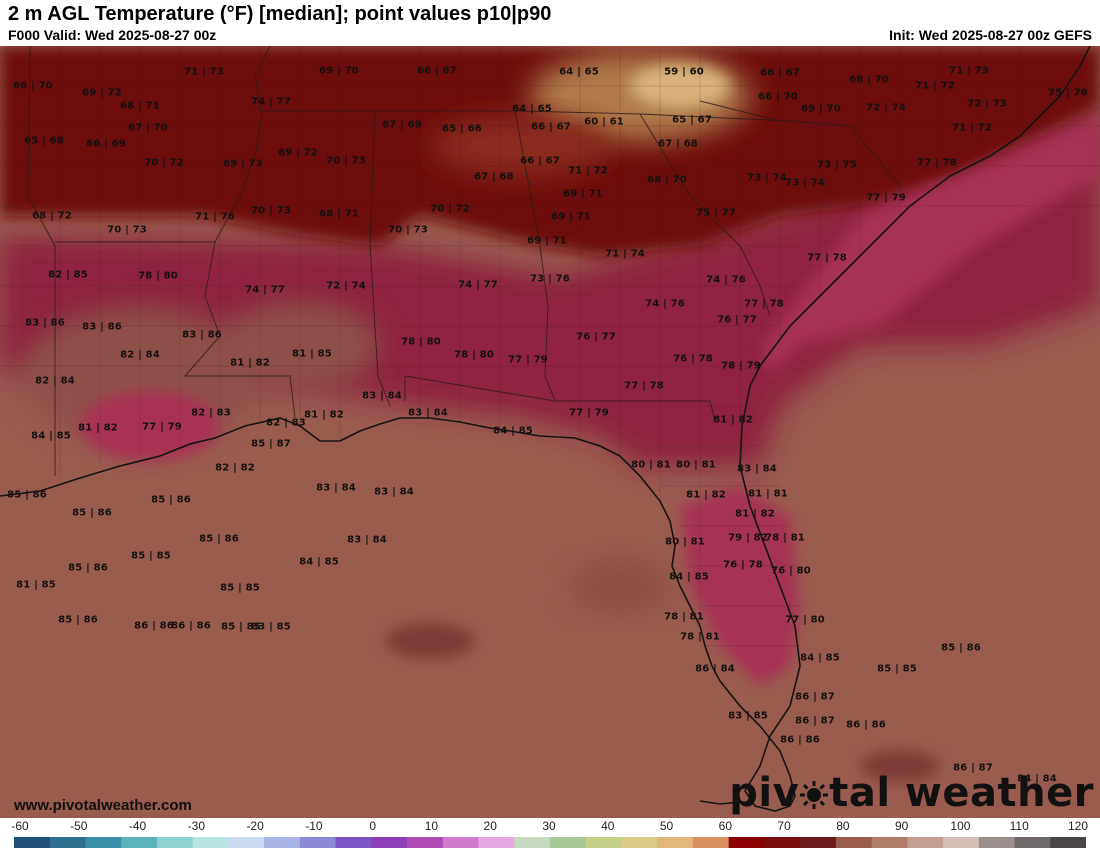 The width and height of the screenshot is (1100, 850). Describe the element at coordinates (990, 35) in the screenshot. I see `init-time: Init: Wed 2025-08-27 00z GEFS` at that location.